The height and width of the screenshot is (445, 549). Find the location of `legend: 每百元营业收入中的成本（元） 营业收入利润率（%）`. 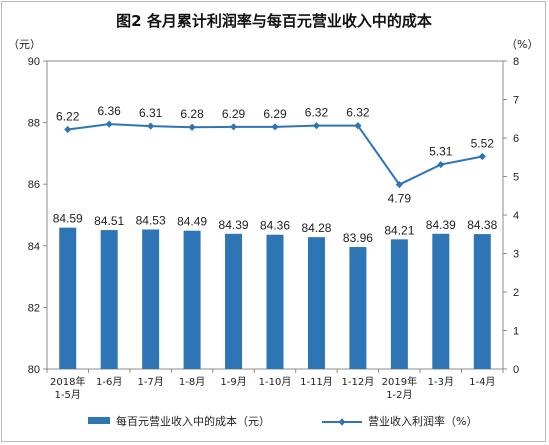

legend: 每百元营业收入中的成本（元） 营业收入利润率（%） is located at coordinates (282, 421).